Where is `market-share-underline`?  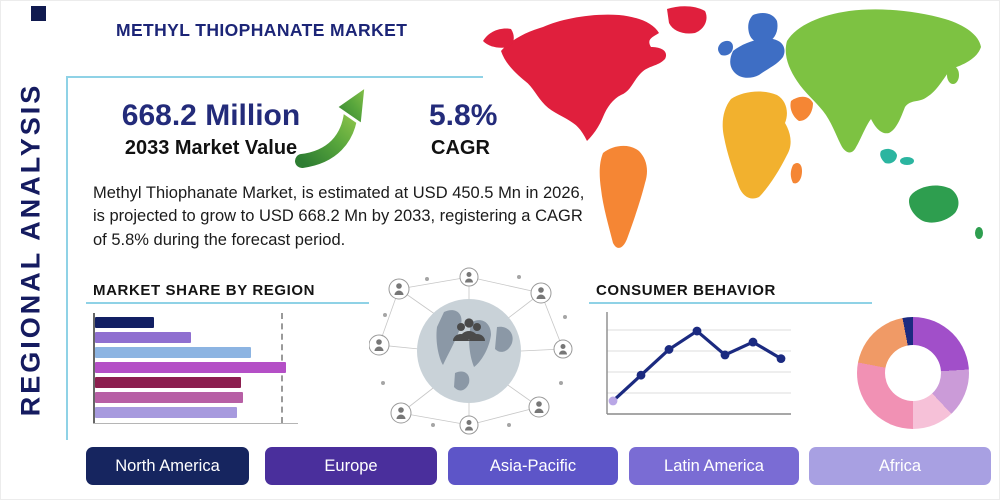 market-share-underline is located at coordinates (227, 303).